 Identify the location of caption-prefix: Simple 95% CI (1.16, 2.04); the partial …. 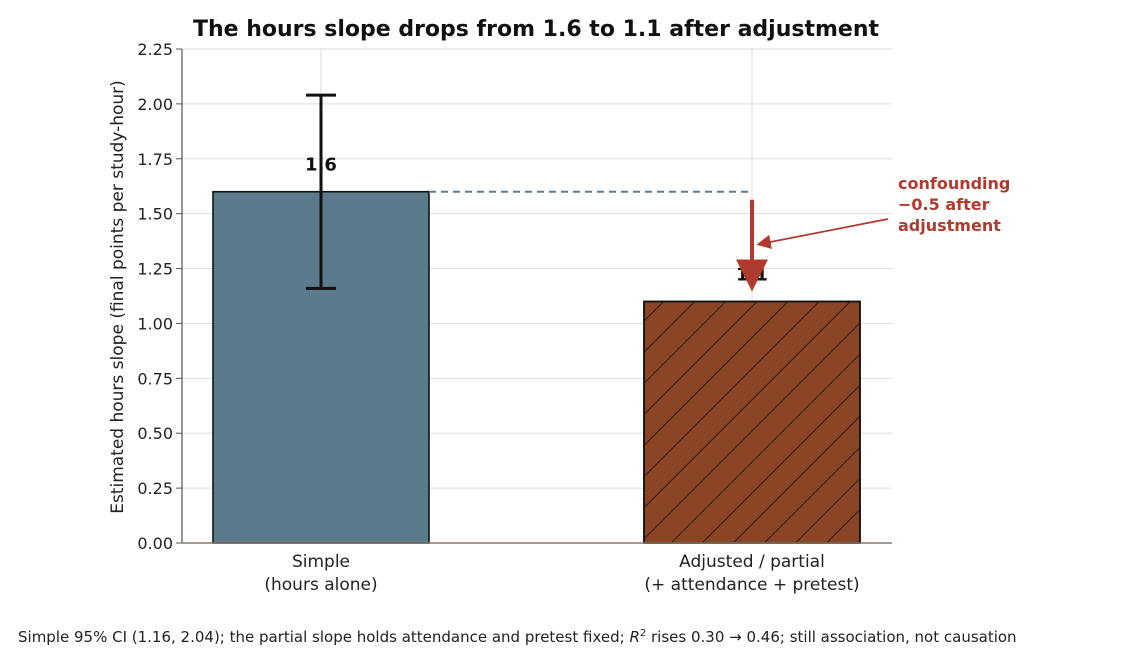
(324, 637).